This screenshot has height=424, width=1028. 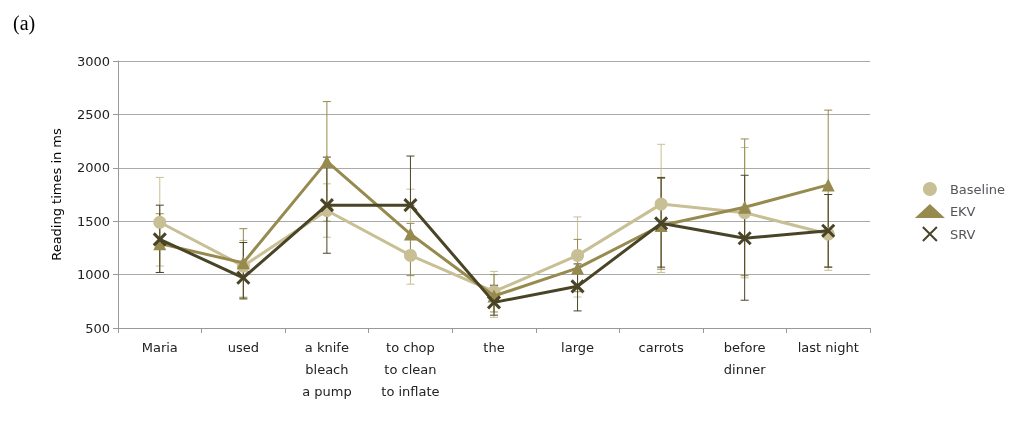 I want to click on x-tick-label: Maria, so click(x=159, y=347).